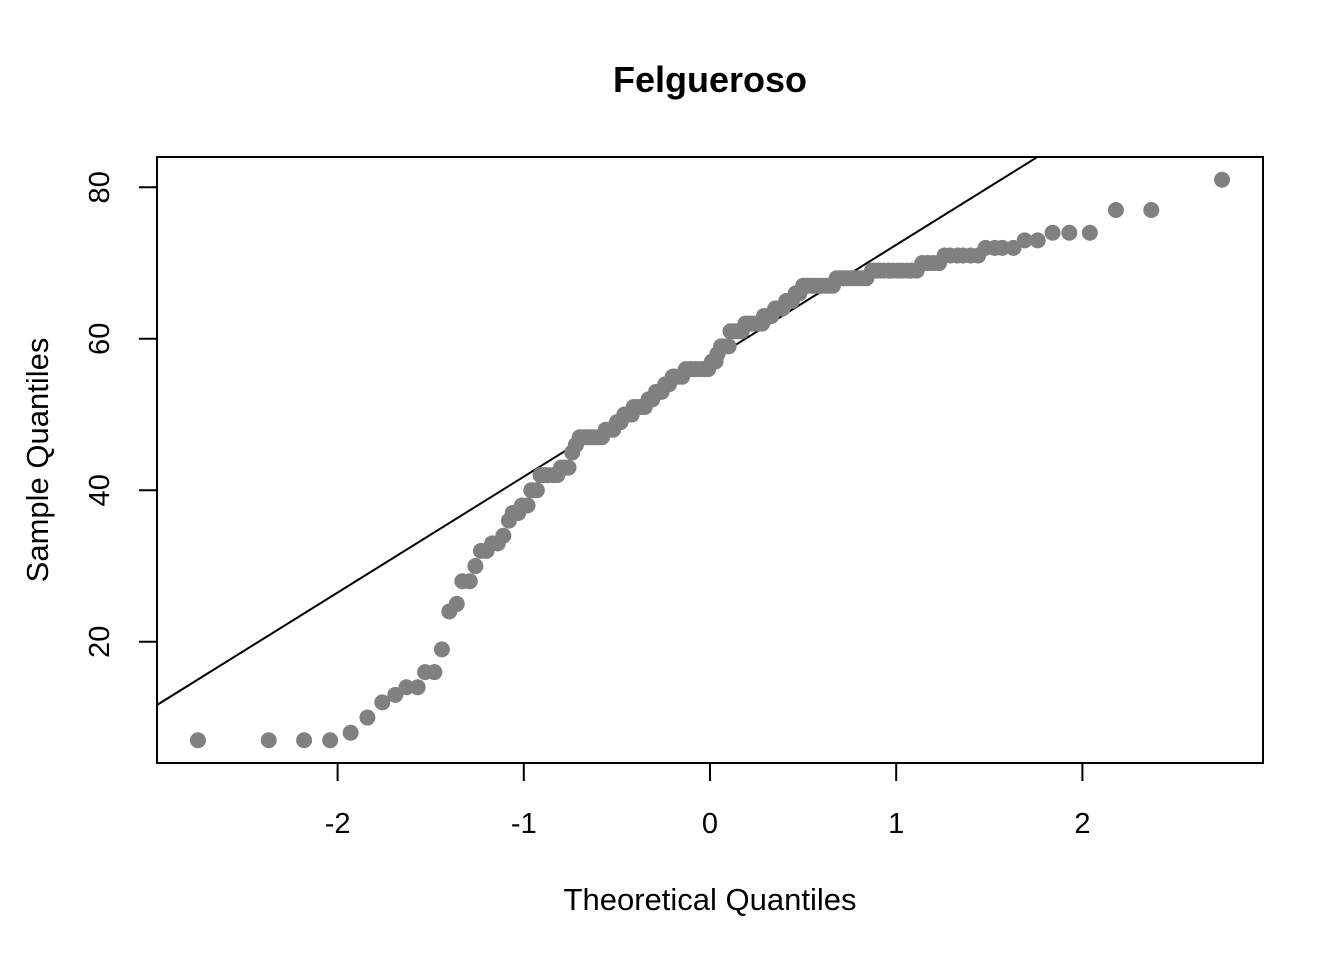 Image resolution: width=1344 pixels, height=960 pixels. I want to click on y-tick-label: 80, so click(100, 187).